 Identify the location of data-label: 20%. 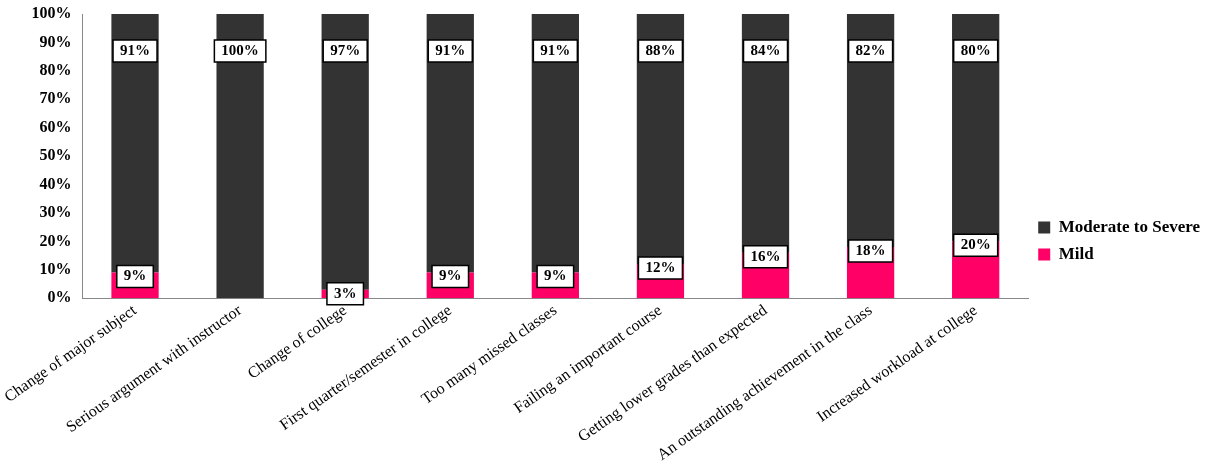
(975, 244).